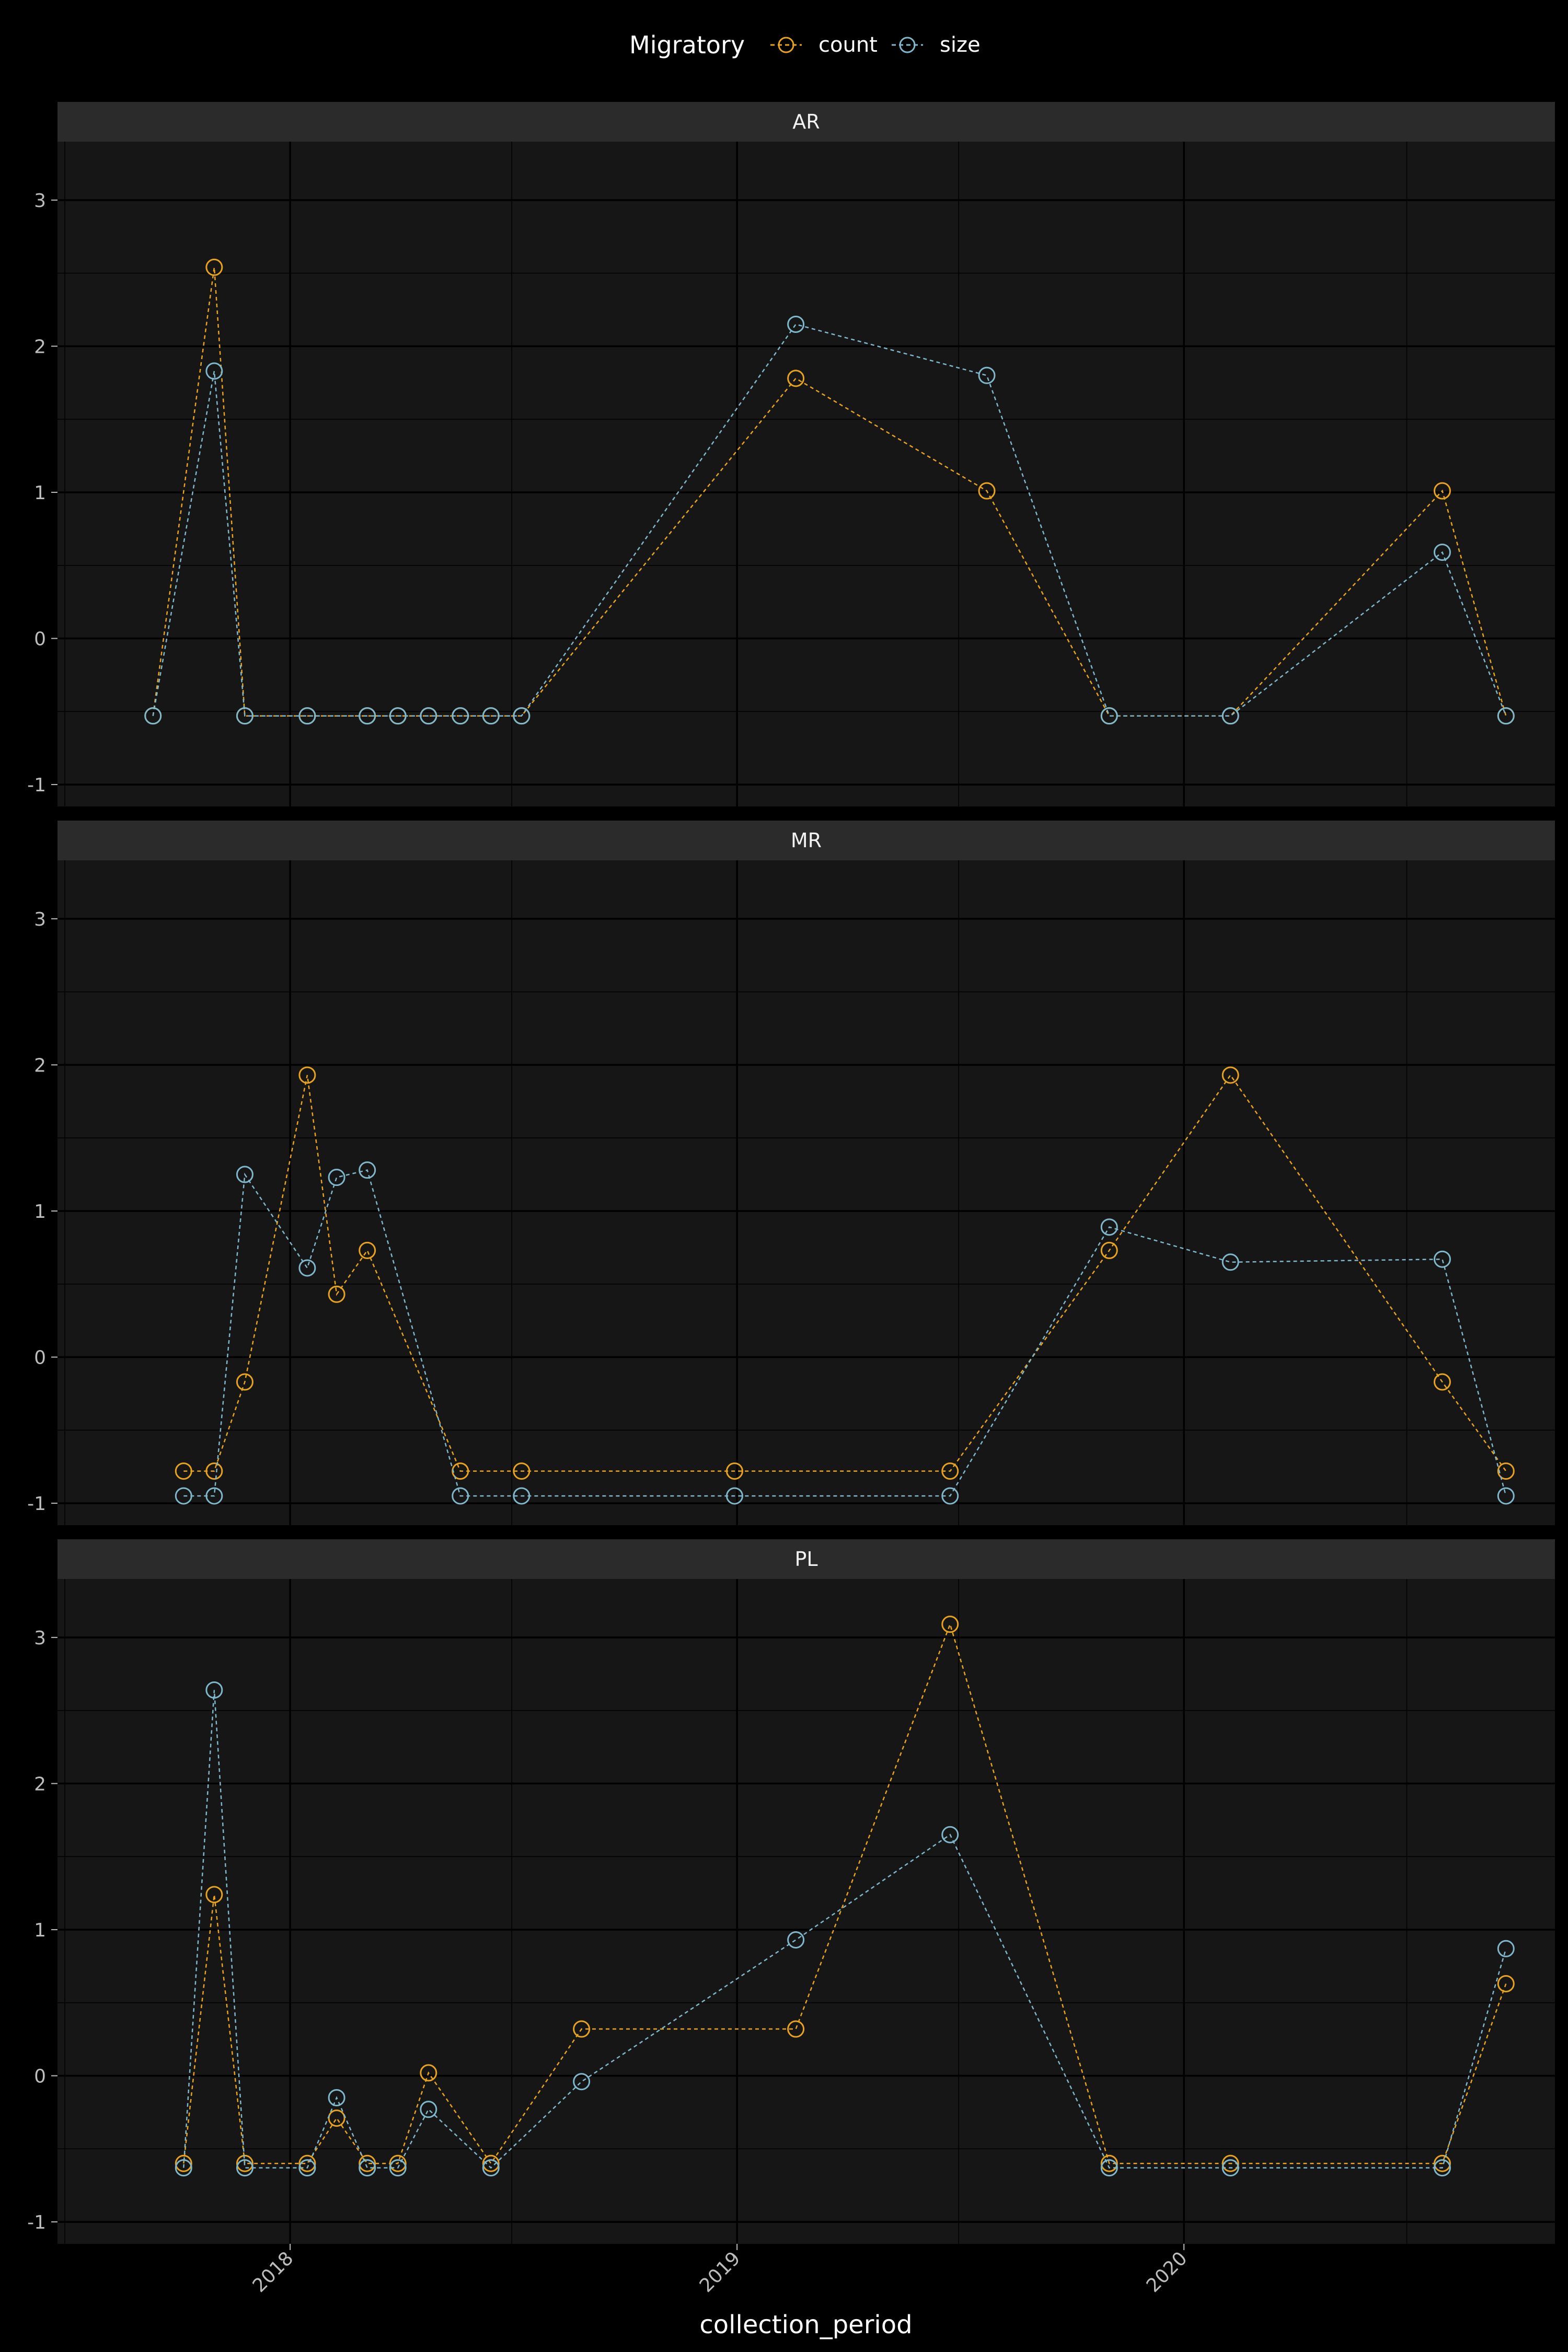 The width and height of the screenshot is (1568, 2352). Describe the element at coordinates (805, 2324) in the screenshot. I see `x-axis-label: collection_period` at that location.